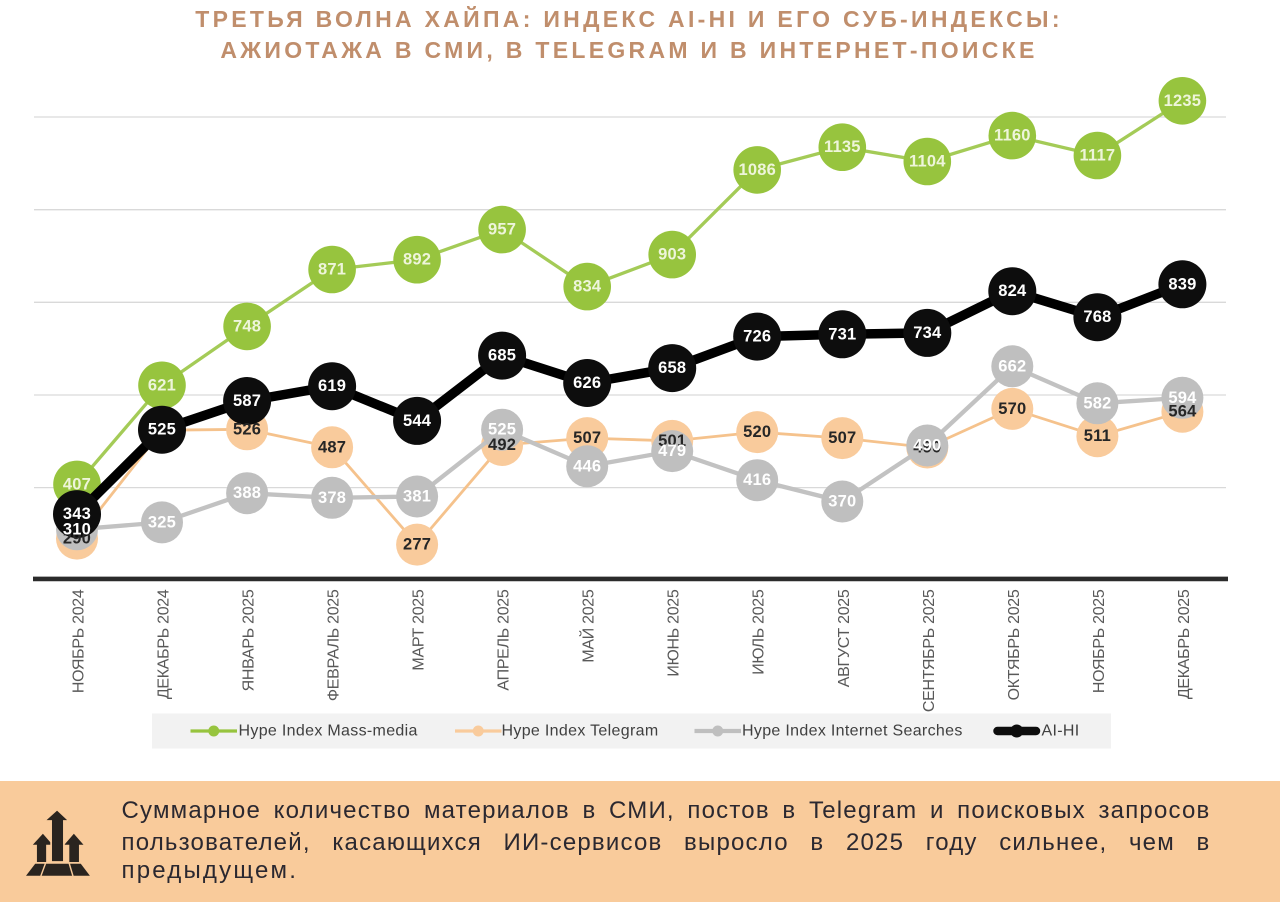 The width and height of the screenshot is (1280, 902). Describe the element at coordinates (1014, 644) in the screenshot. I see `svg-text: ОКТЯБРЬ 2025` at that location.